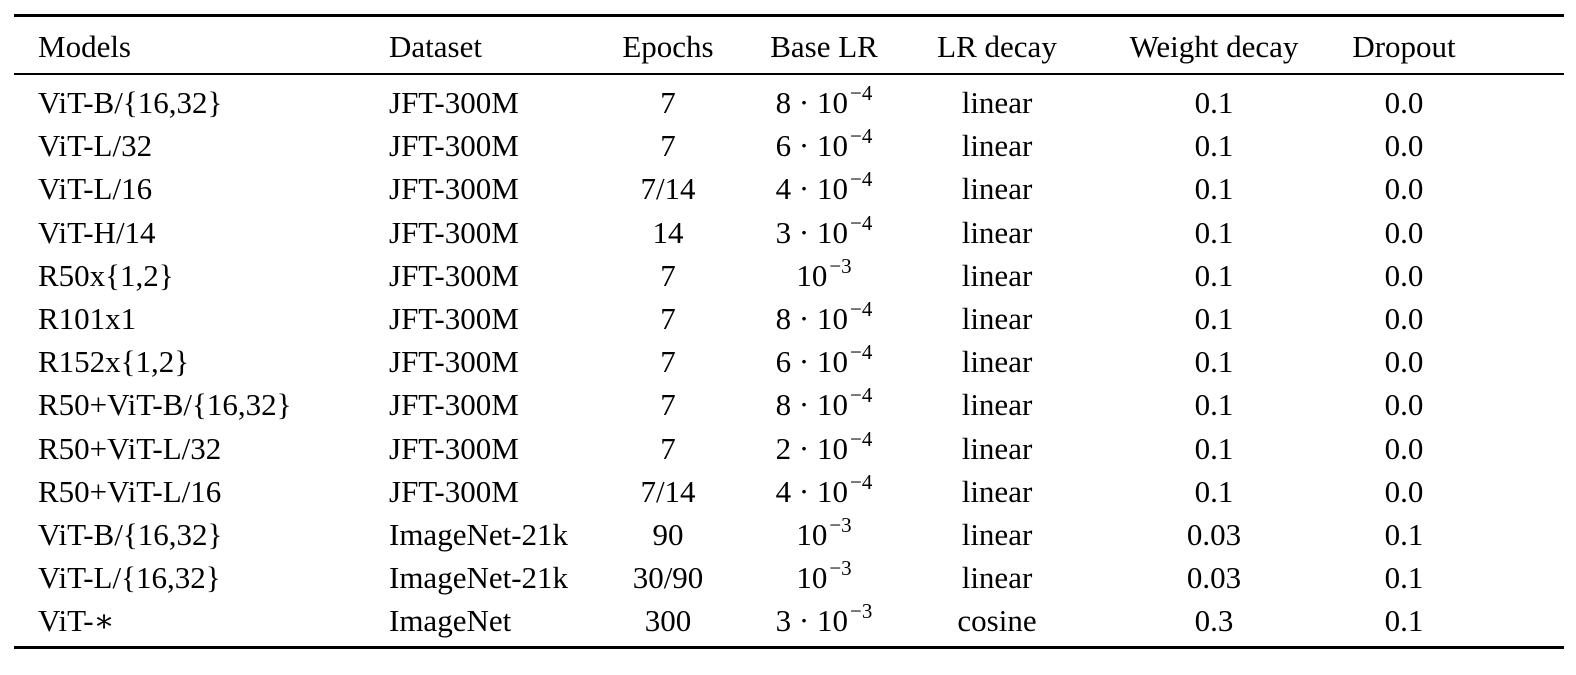  Describe the element at coordinates (76, 621) in the screenshot. I see `cell-model: ViT-∗` at that location.